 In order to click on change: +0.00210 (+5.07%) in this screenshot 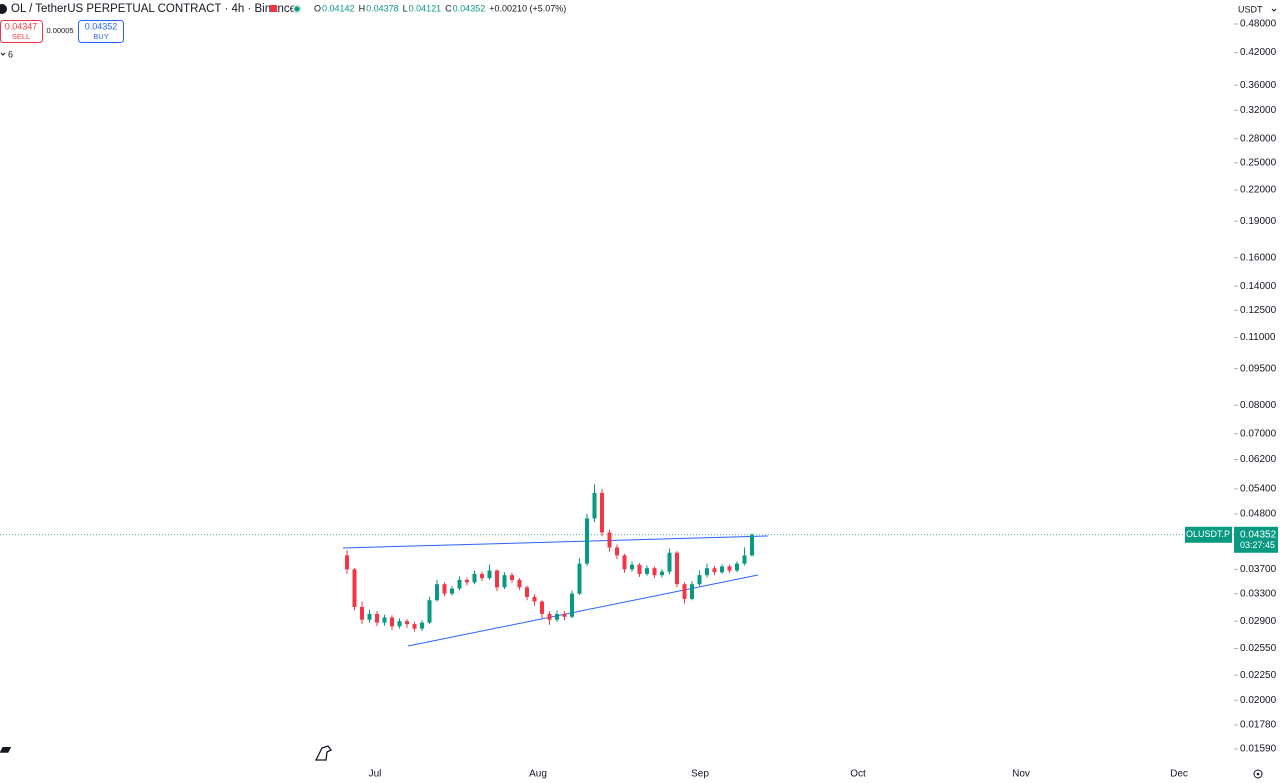, I will do `click(527, 8)`.